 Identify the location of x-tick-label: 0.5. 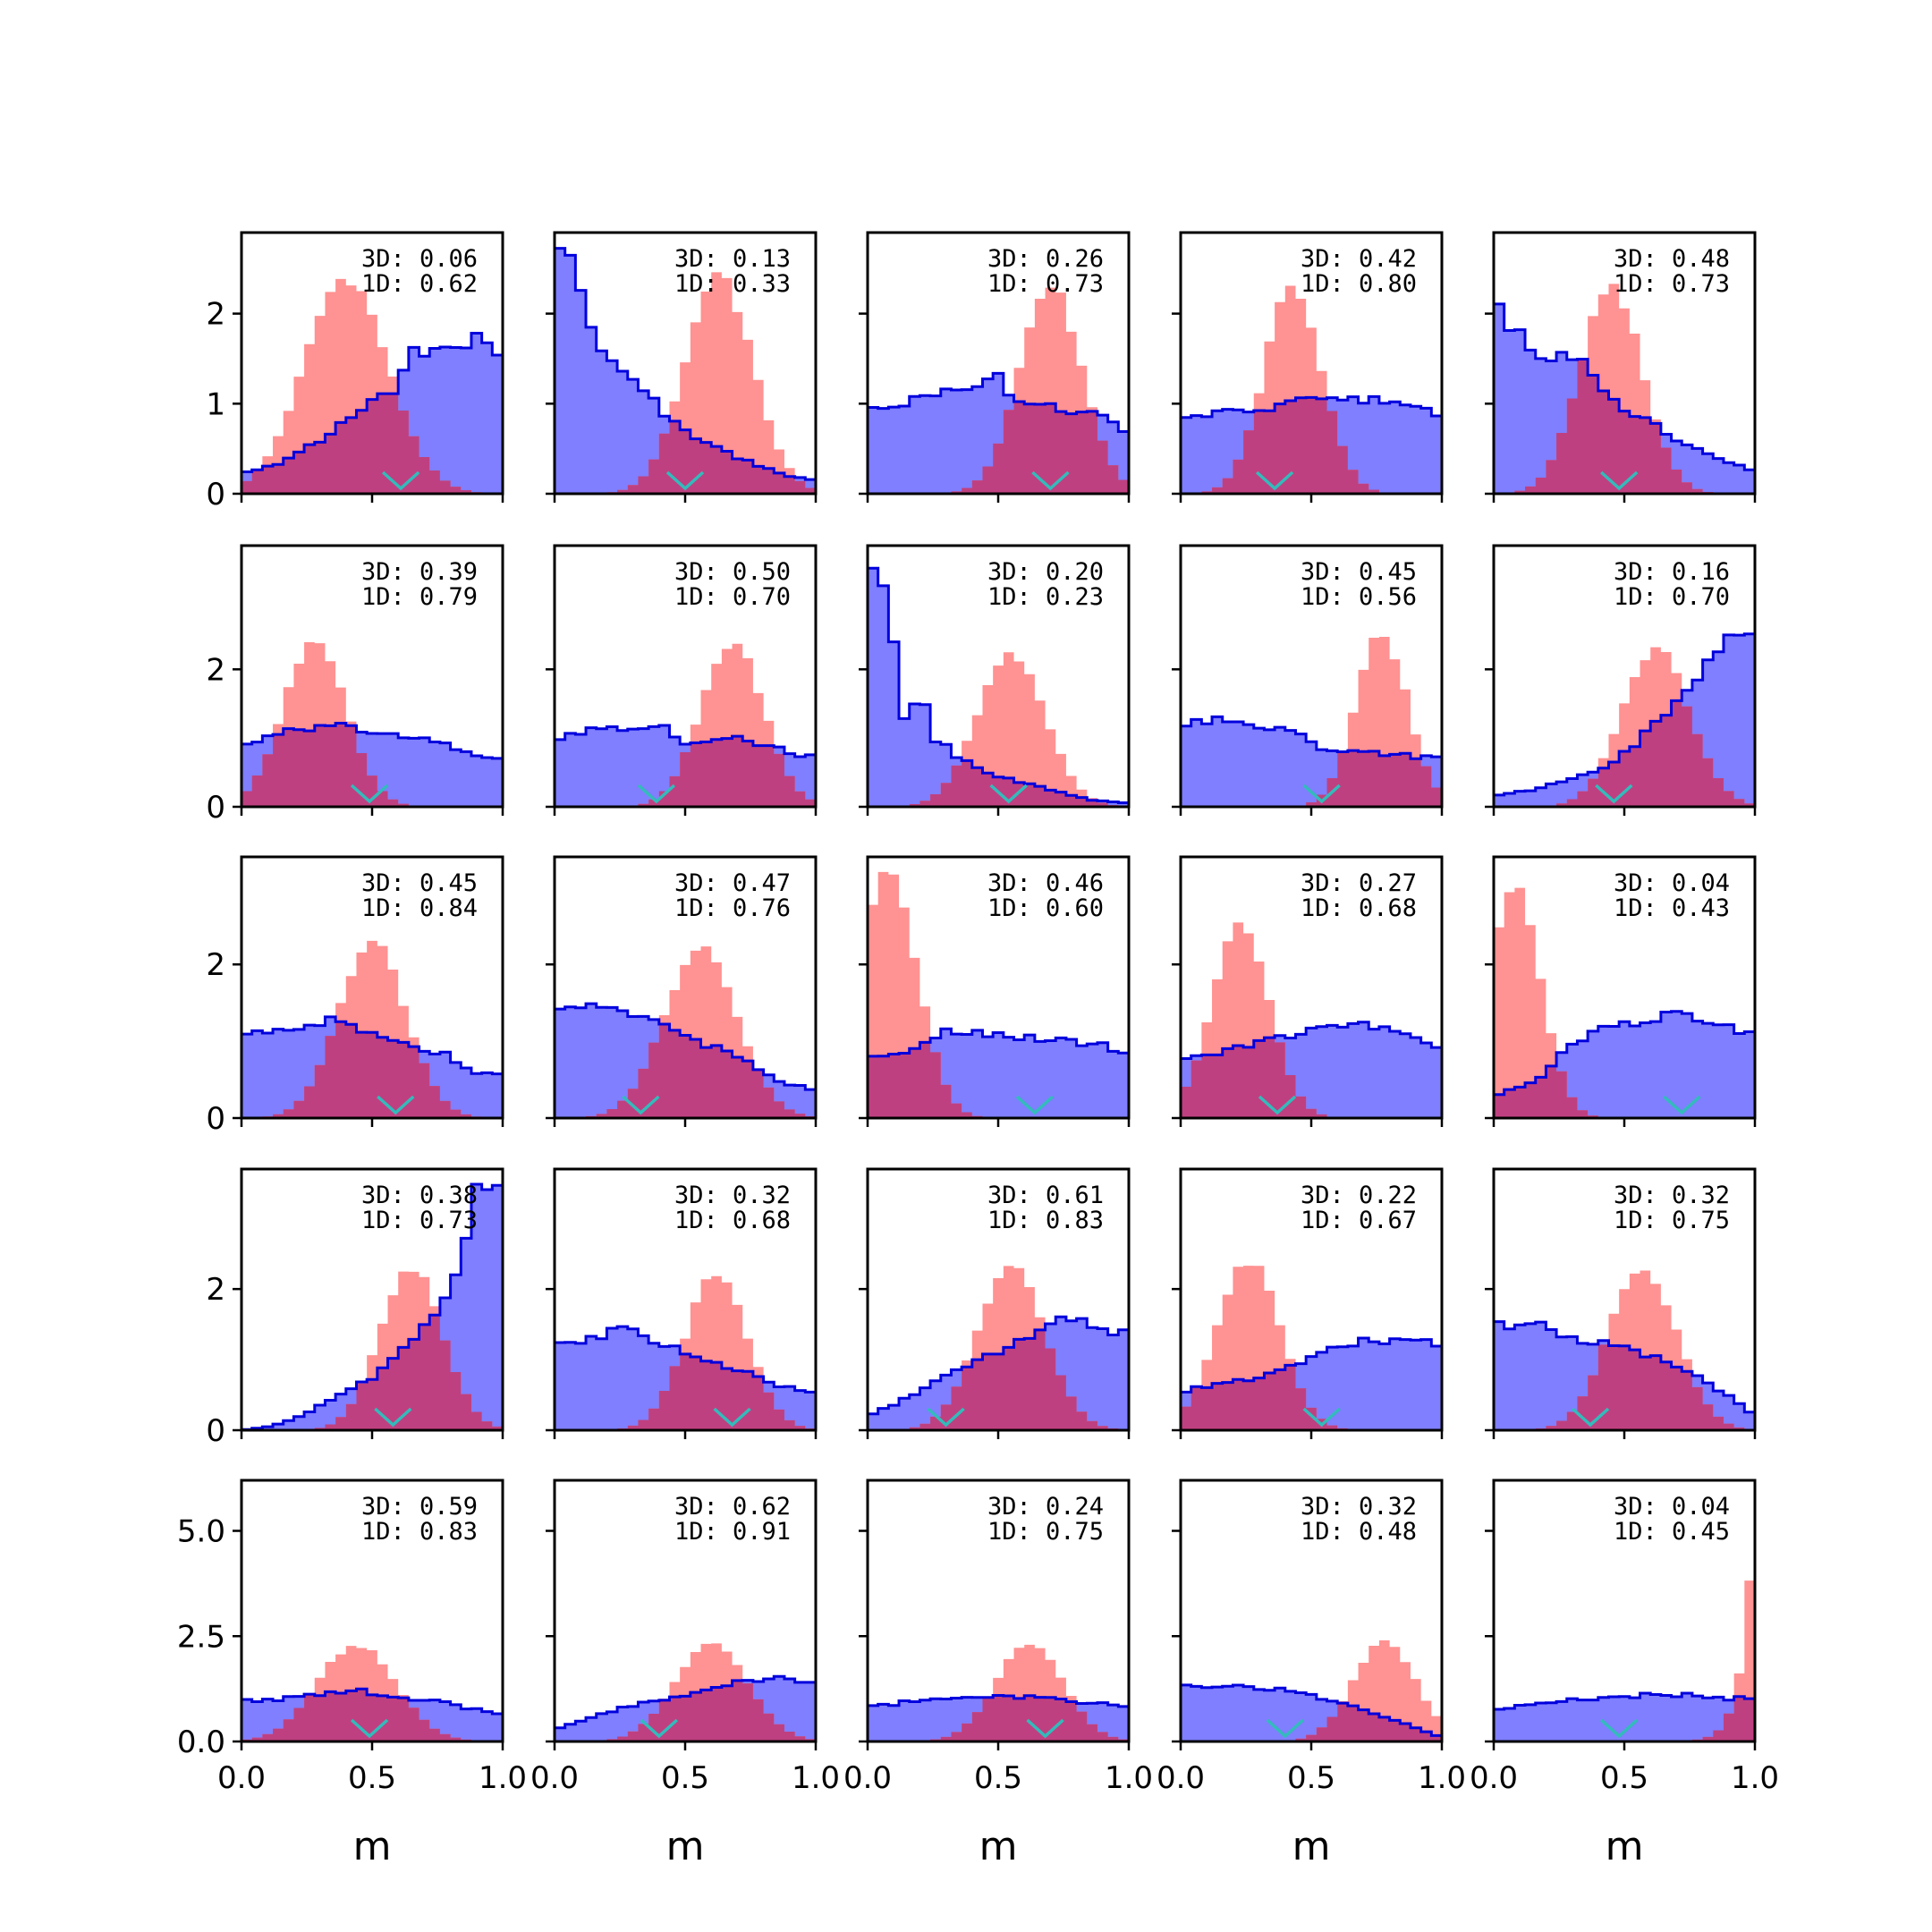
(685, 1778).